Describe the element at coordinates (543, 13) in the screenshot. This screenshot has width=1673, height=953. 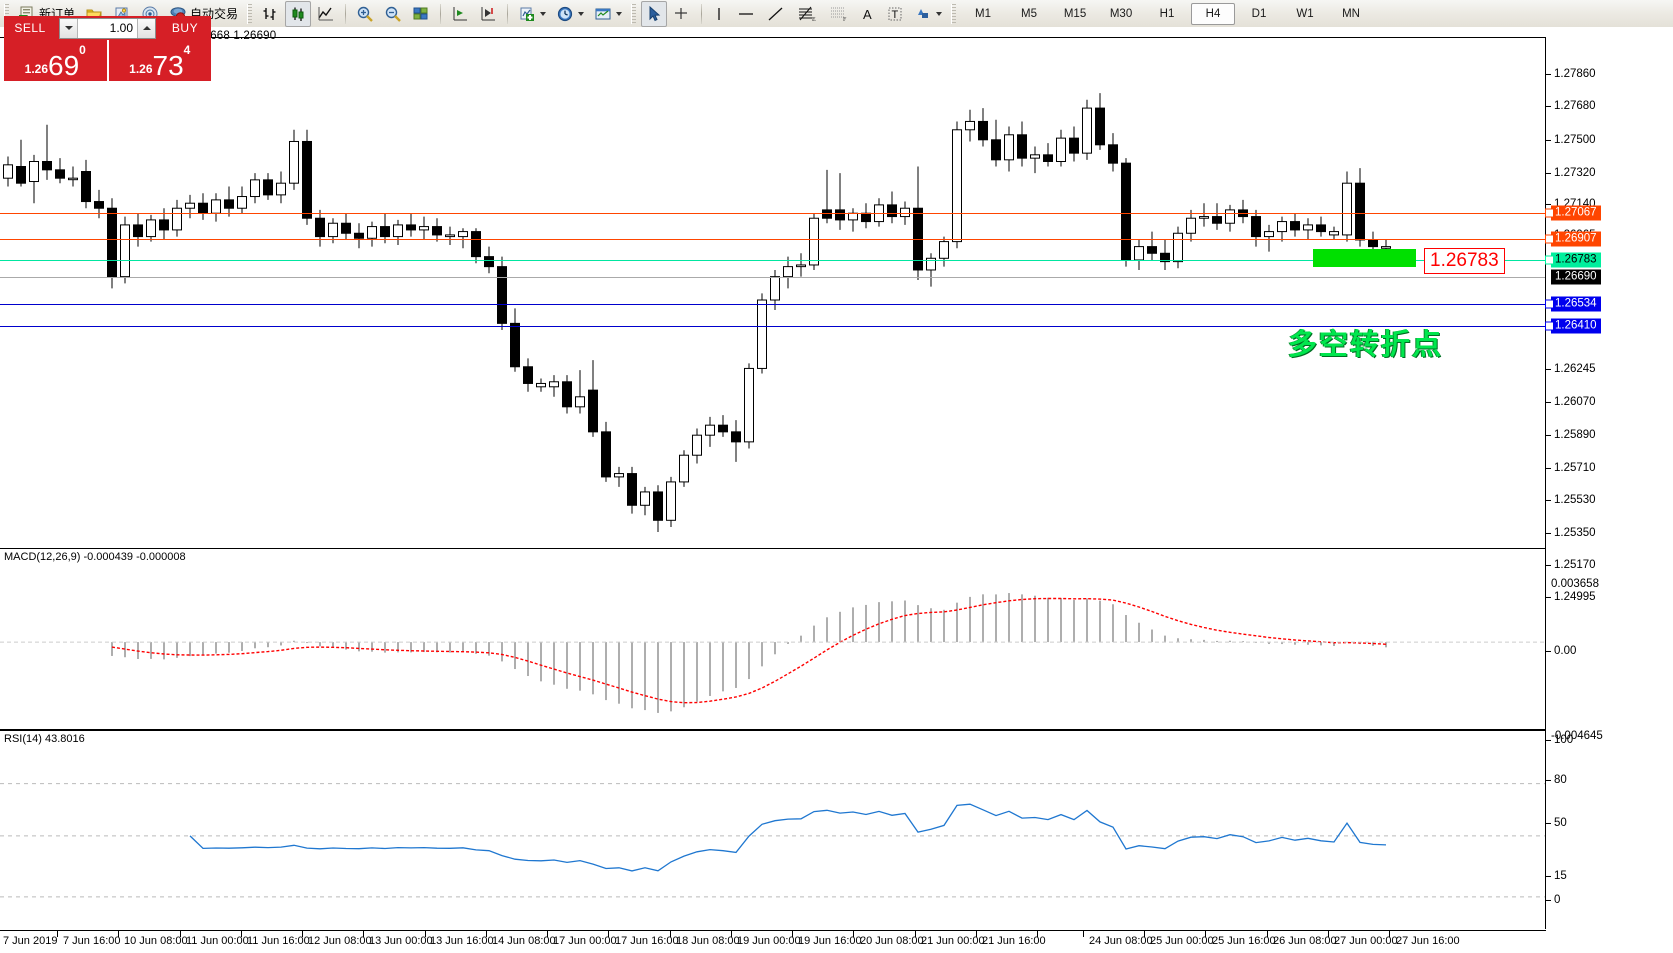
I see `indicators-dropdown-caret` at that location.